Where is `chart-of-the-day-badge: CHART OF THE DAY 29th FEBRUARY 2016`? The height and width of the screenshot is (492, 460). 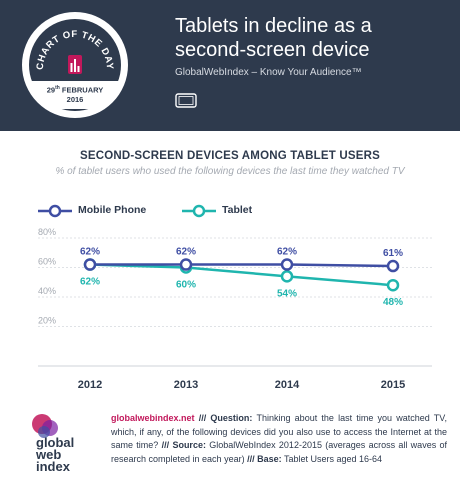
chart-of-the-day-badge: CHART OF THE DAY 29th FEBRUARY 2016 is located at coordinates (75, 65).